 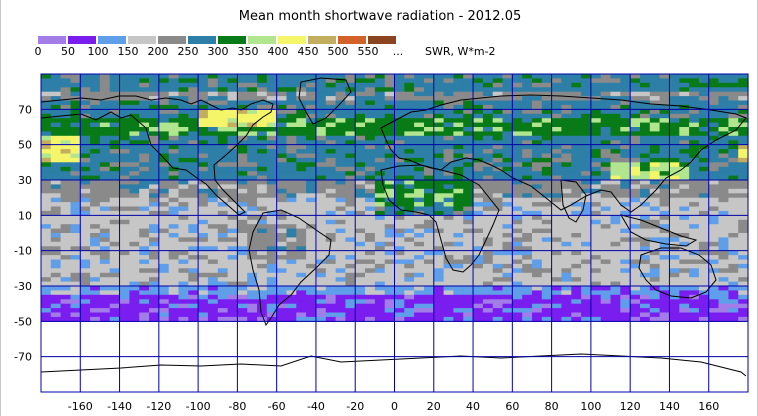 I want to click on coastline-se-asia, so click(x=658, y=230).